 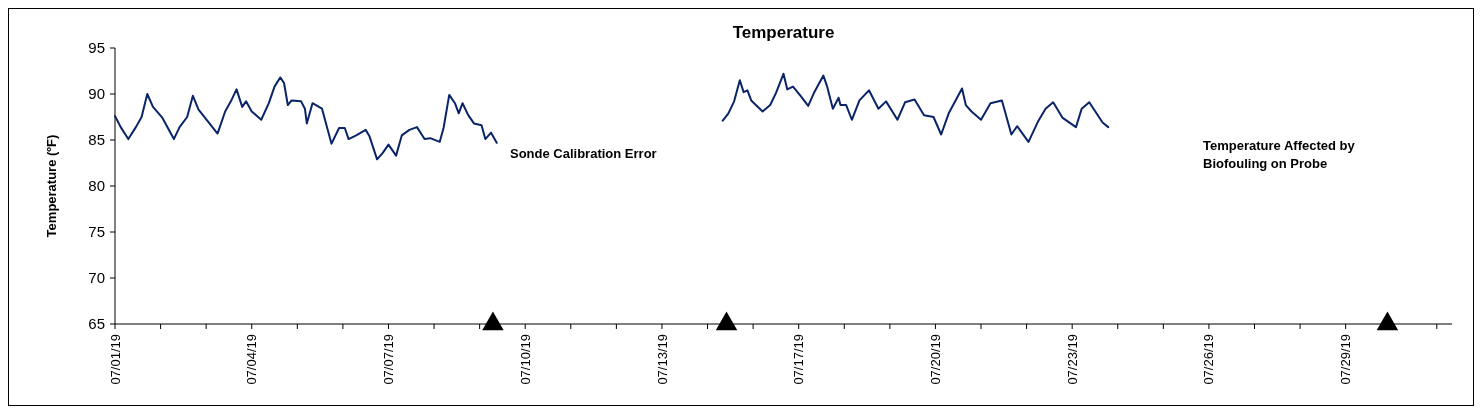 I want to click on y-tick-label: 80, so click(x=96, y=186).